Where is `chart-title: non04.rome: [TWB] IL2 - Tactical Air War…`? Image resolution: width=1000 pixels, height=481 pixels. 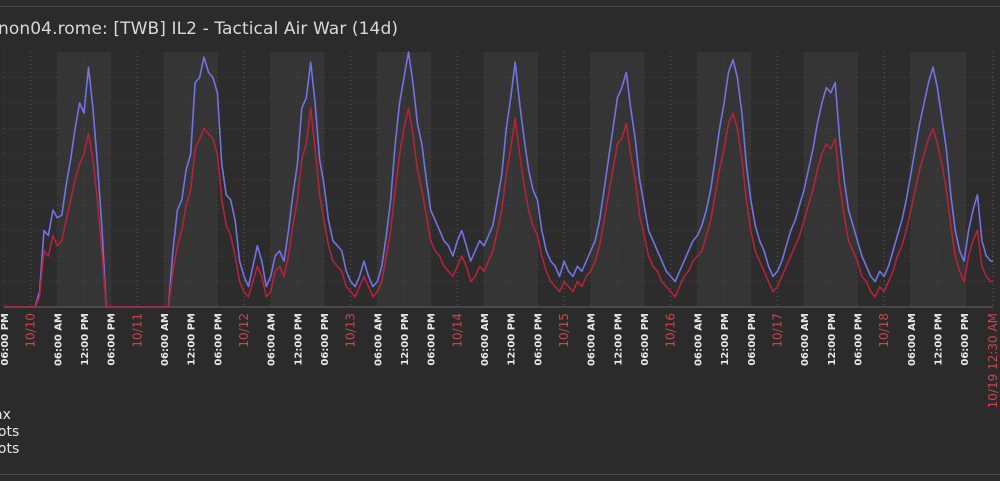
chart-title: non04.rome: [TWB] IL2 - Tactical Air War… is located at coordinates (199, 29).